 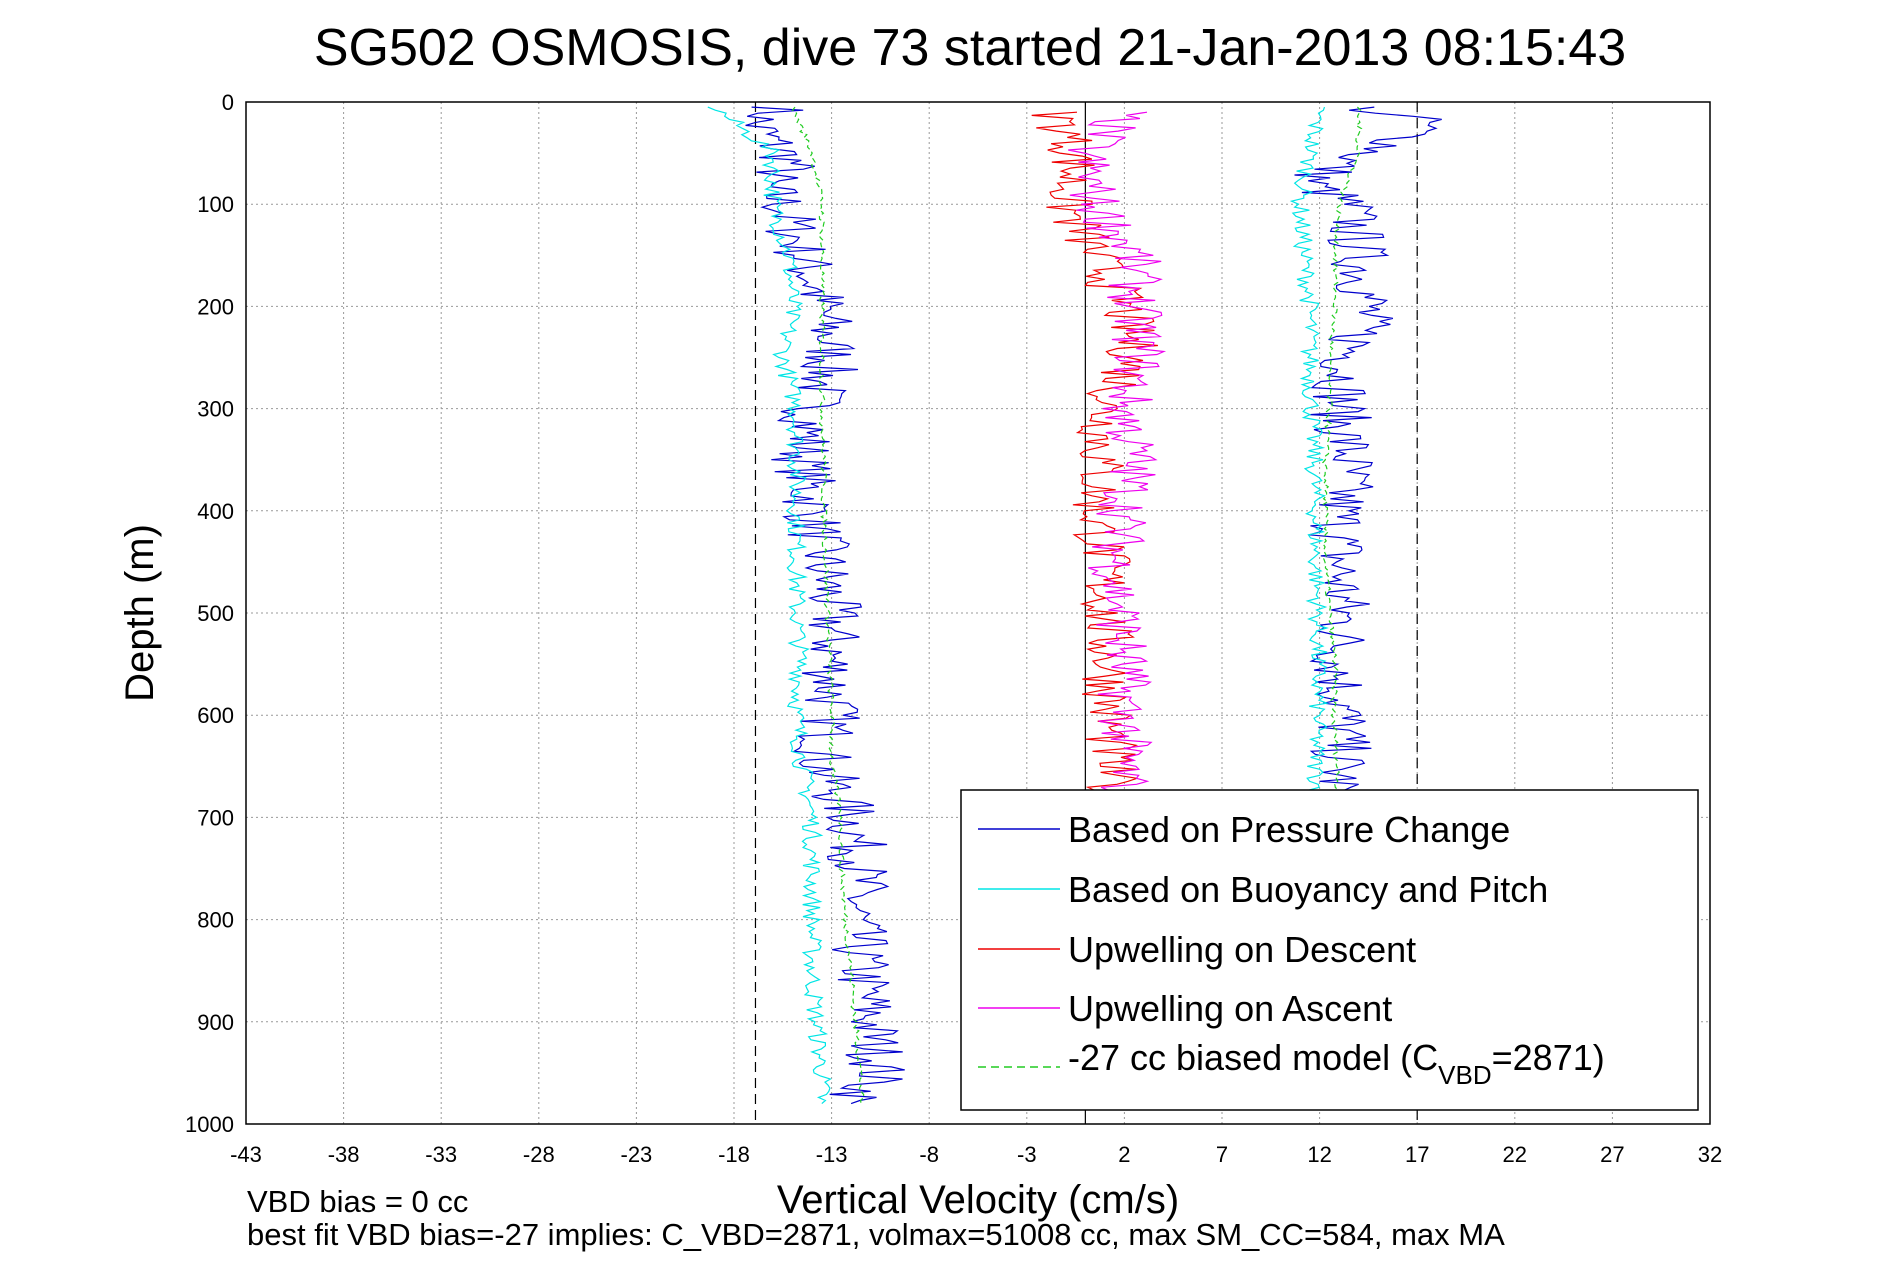 What do you see at coordinates (769, 605) in the screenshot?
I see `series-line-based-on-buoyancy-and-pitch` at bounding box center [769, 605].